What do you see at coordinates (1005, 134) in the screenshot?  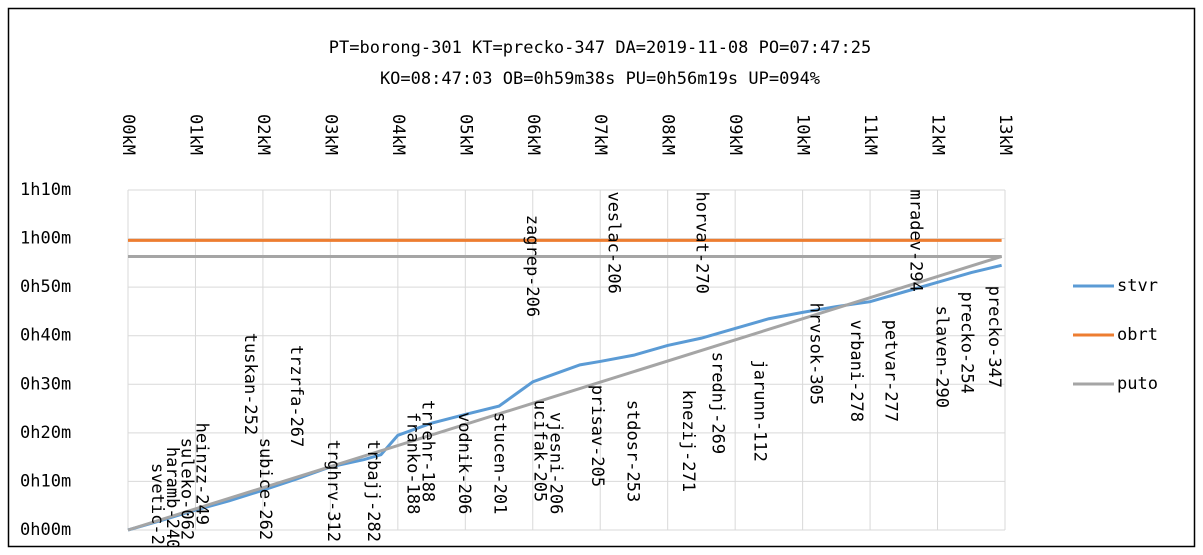 I see `x-tick-label: 13kM` at bounding box center [1005, 134].